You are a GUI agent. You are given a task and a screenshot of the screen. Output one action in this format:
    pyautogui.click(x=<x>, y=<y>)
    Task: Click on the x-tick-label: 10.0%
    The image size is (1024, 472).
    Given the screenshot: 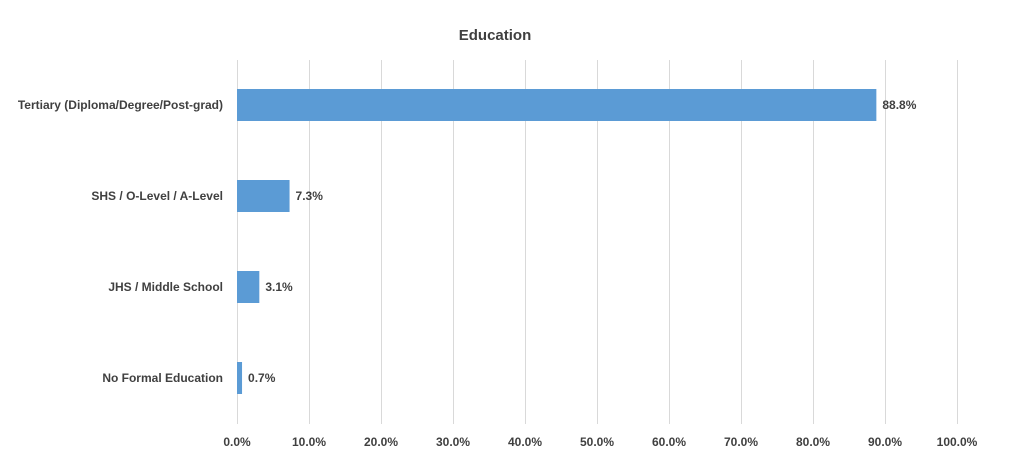 What is the action you would take?
    pyautogui.click(x=309, y=442)
    